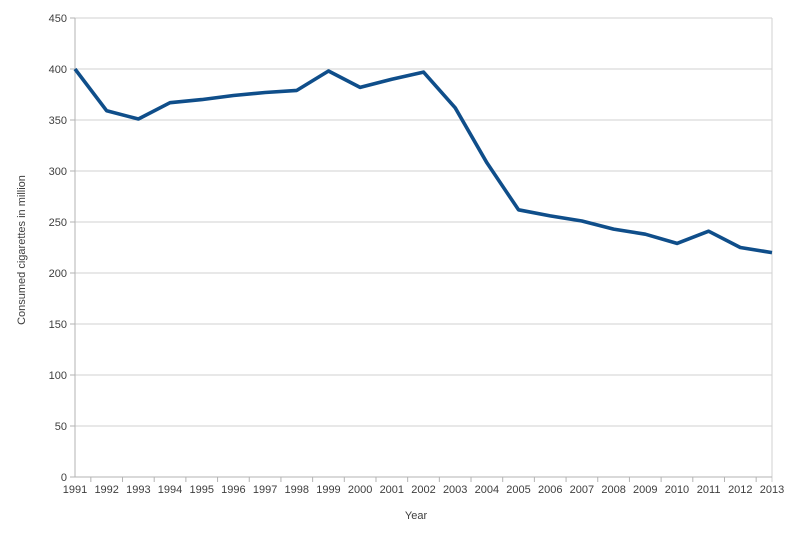  I want to click on x-tick-label: 2013, so click(772, 490).